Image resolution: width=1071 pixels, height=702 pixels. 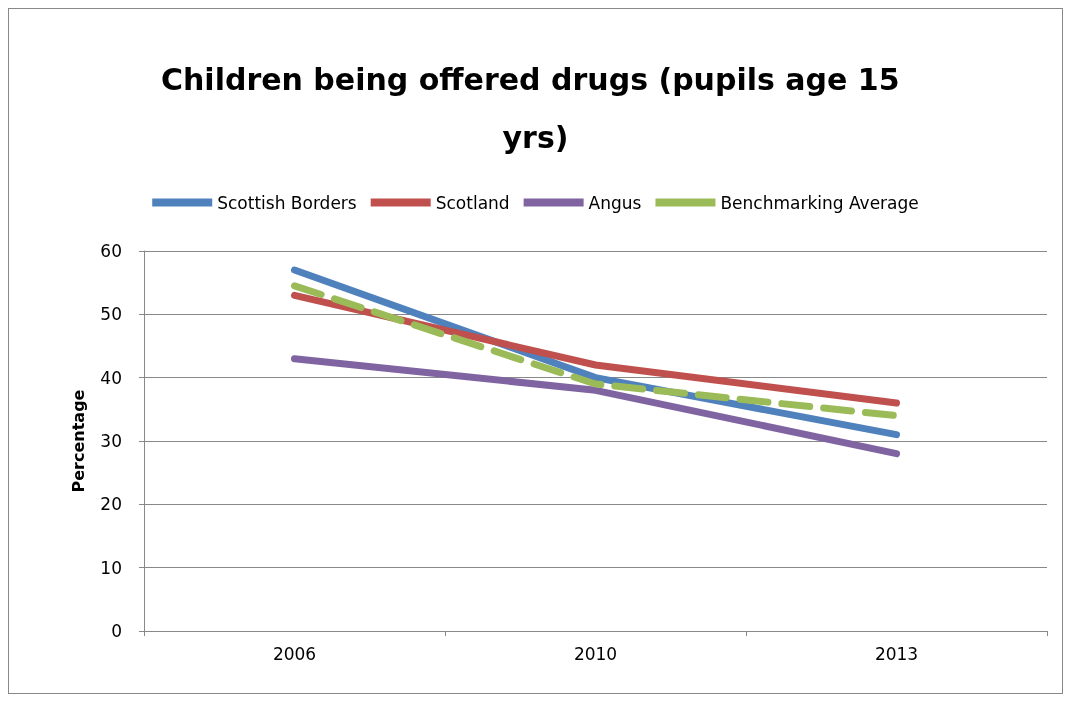 I want to click on x-tick-label: 2013, so click(x=896, y=653).